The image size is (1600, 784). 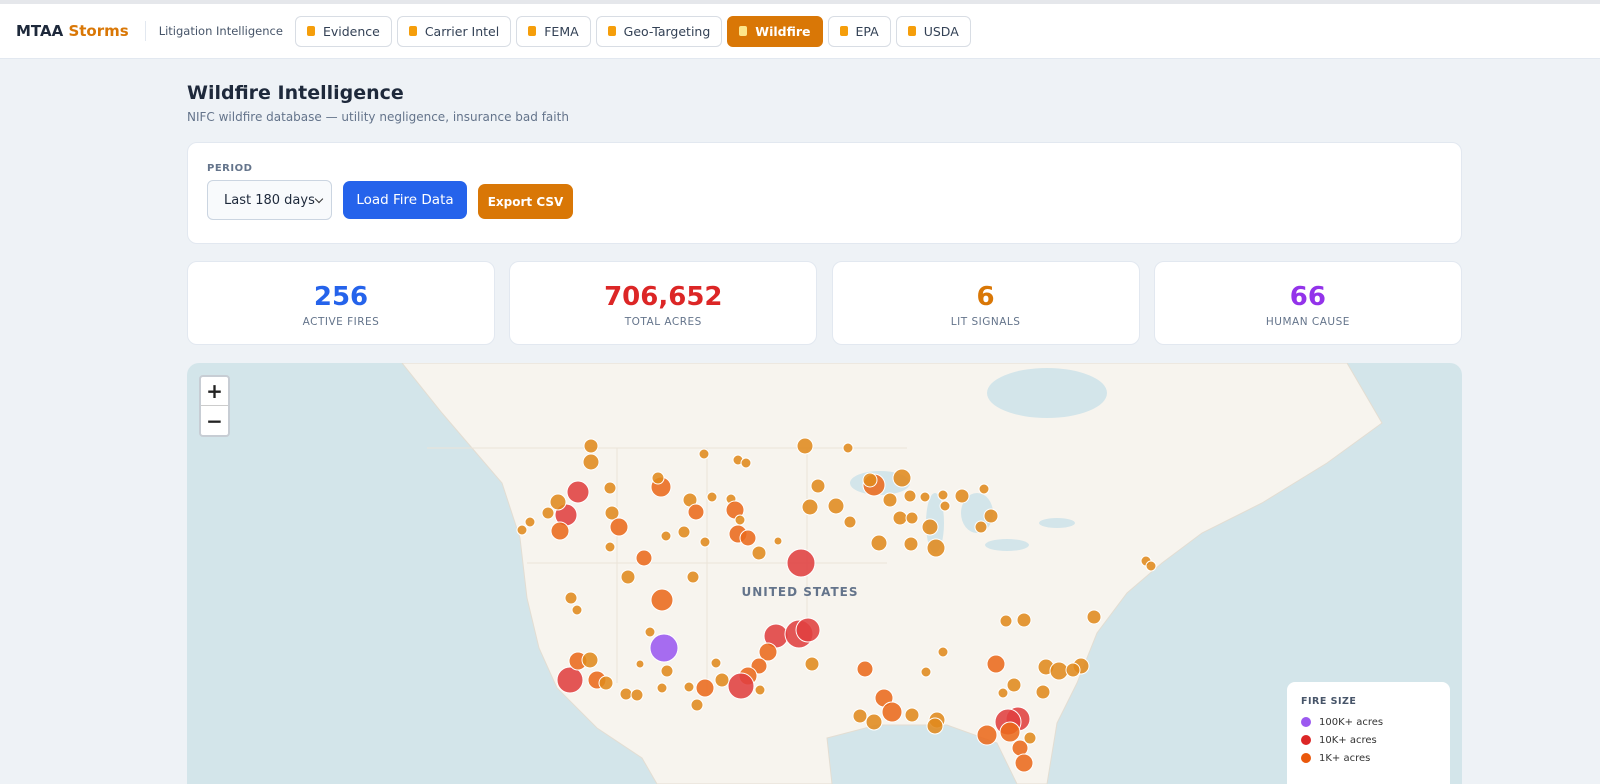 I want to click on nav-tab: EPA, so click(x=859, y=31).